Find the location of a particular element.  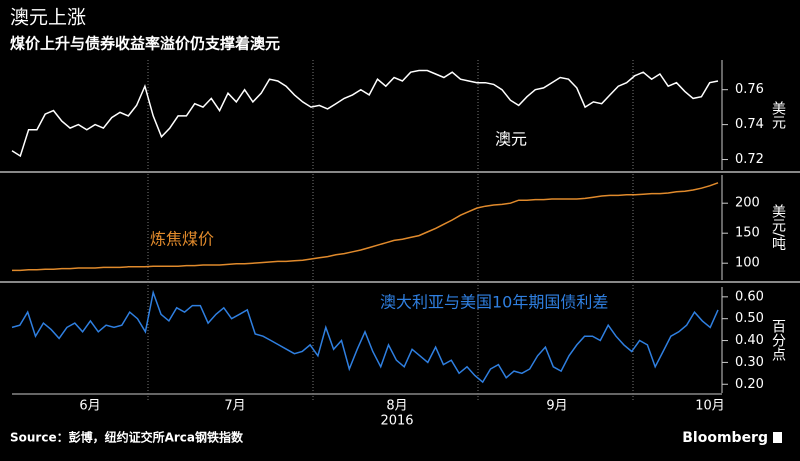

subtitle: 煤价上升与债券收益率溢价仍支撑着澳元 is located at coordinates (145, 44).